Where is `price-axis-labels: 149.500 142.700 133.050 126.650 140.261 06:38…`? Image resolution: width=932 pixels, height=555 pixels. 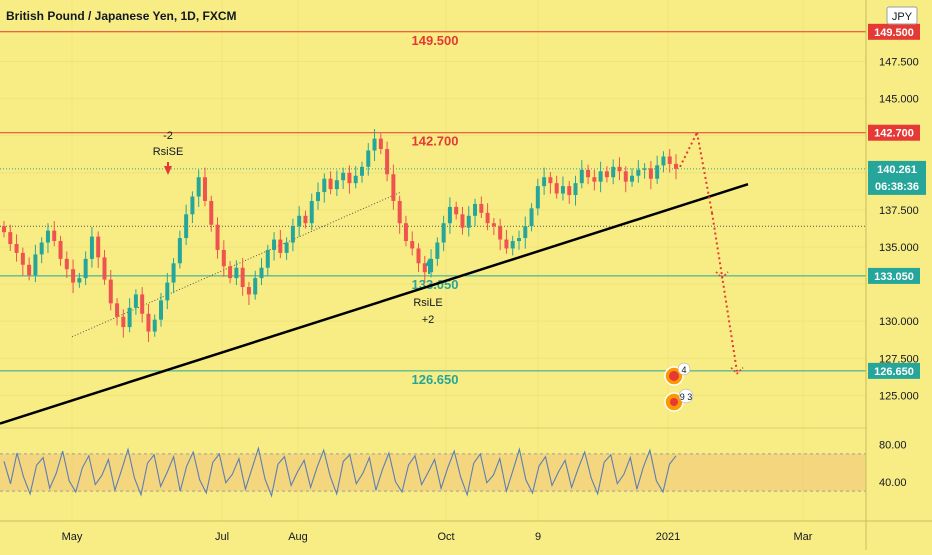 price-axis-labels: 149.500 142.700 133.050 126.650 140.261 06:38… is located at coordinates (897, 201).